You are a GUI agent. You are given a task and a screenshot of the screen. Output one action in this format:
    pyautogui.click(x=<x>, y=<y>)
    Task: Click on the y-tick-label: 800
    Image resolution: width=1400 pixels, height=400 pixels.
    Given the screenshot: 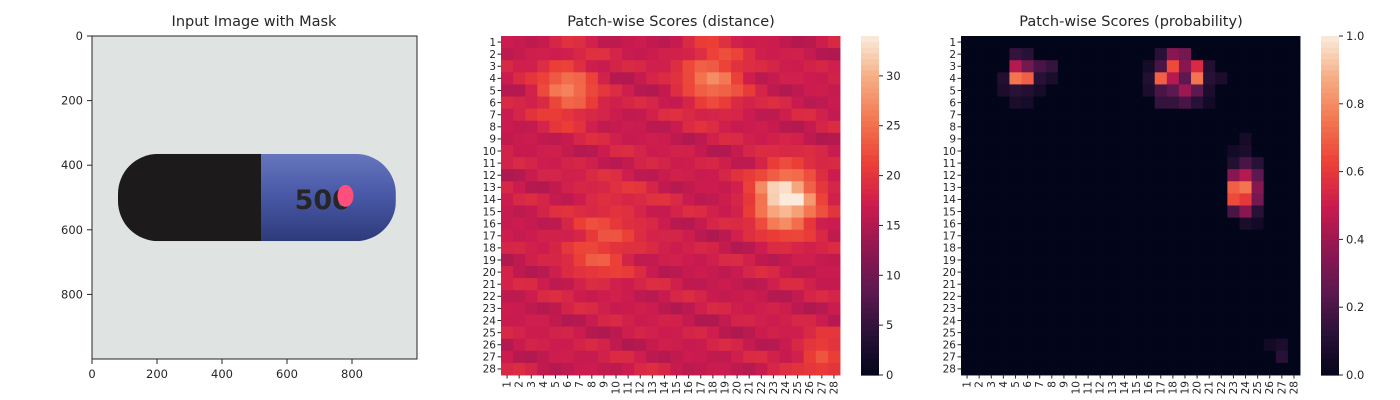 What is the action you would take?
    pyautogui.click(x=72, y=294)
    